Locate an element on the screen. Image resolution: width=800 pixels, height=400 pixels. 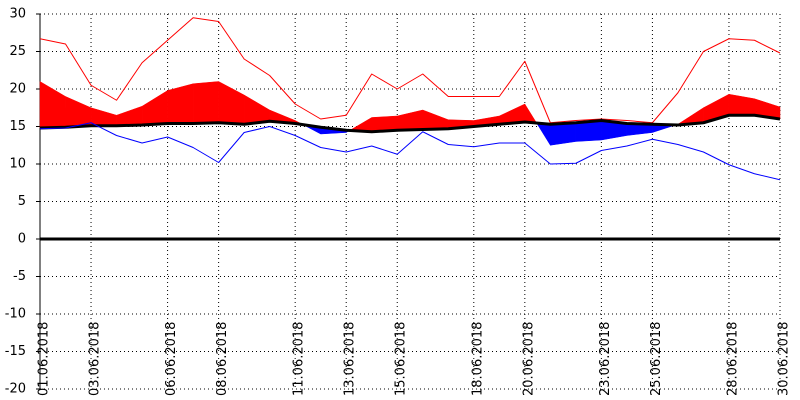
y-tick-label: 10 is located at coordinates (17, 164).